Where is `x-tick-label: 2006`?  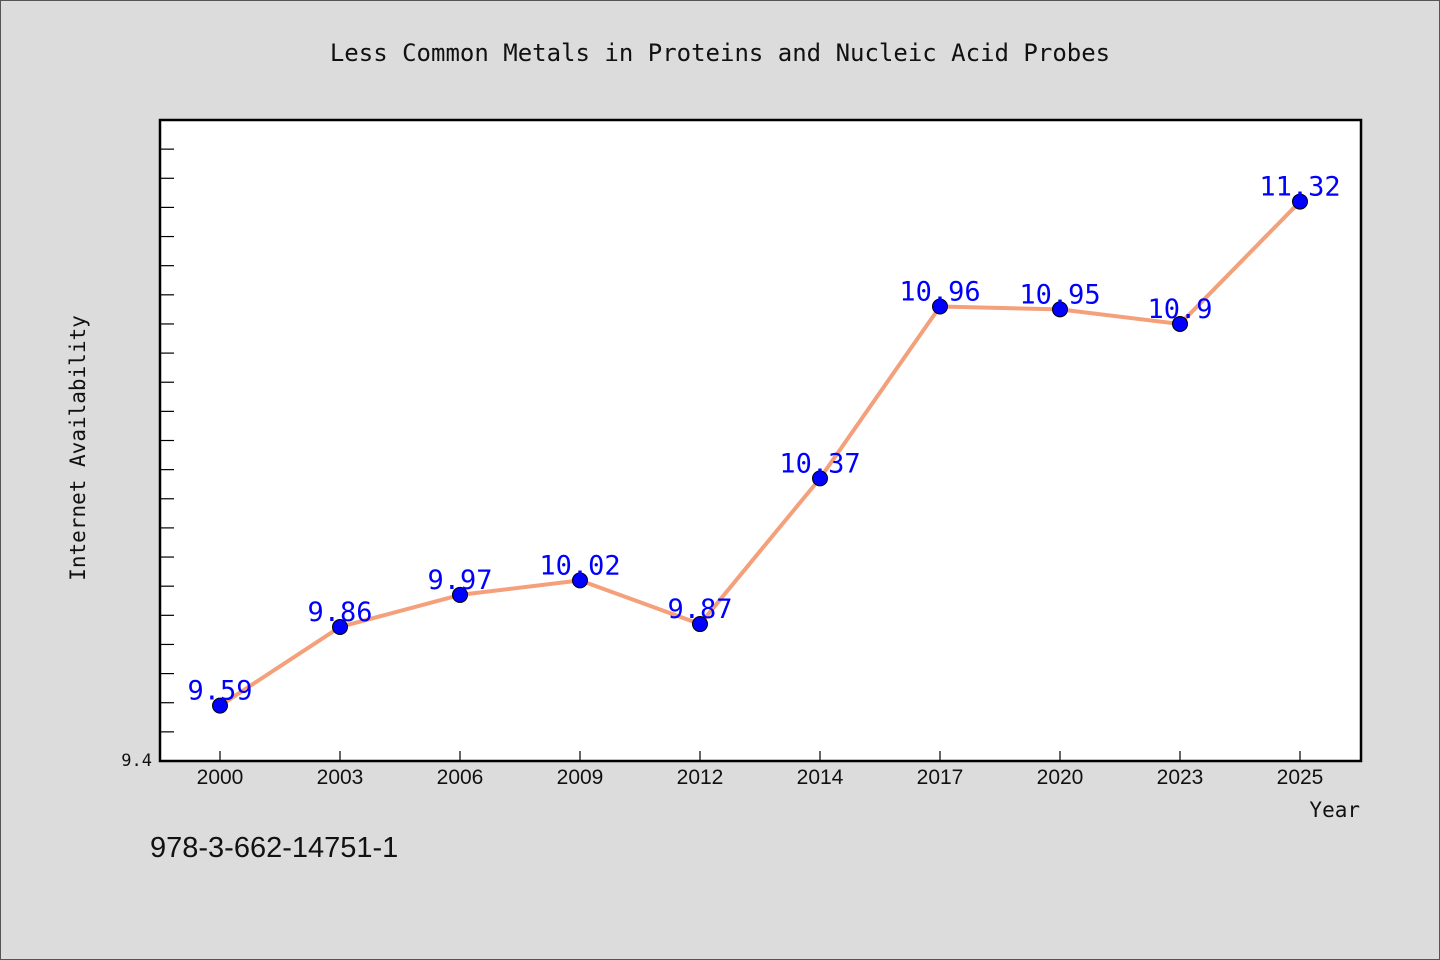 x-tick-label: 2006 is located at coordinates (460, 777).